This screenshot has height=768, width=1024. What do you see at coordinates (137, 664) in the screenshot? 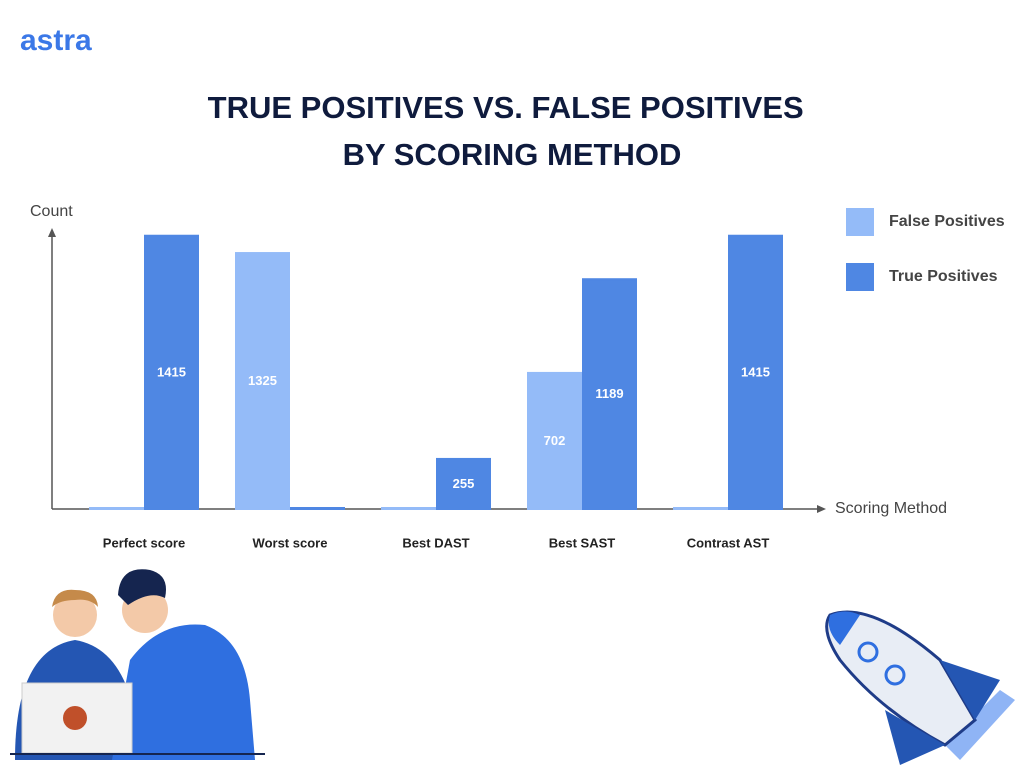
I see `illustration-people` at bounding box center [137, 664].